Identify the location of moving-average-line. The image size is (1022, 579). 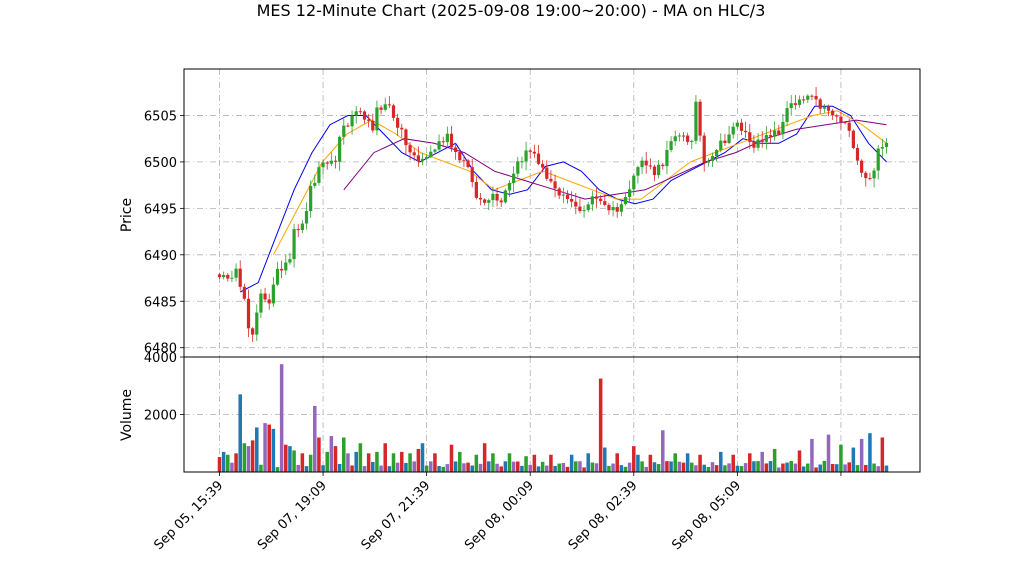
(615, 159).